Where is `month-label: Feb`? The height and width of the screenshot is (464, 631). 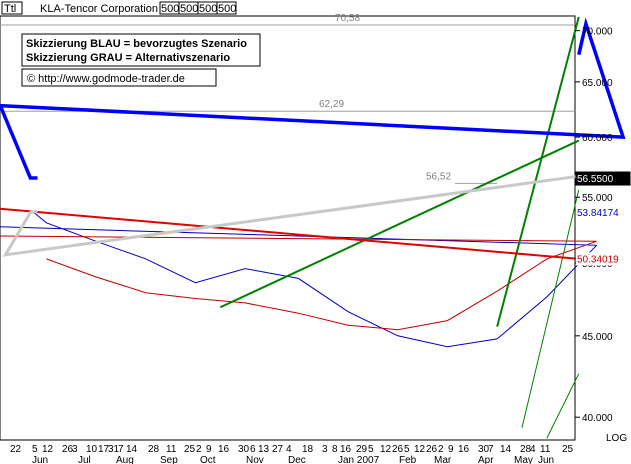 month-label: Feb is located at coordinates (408, 459).